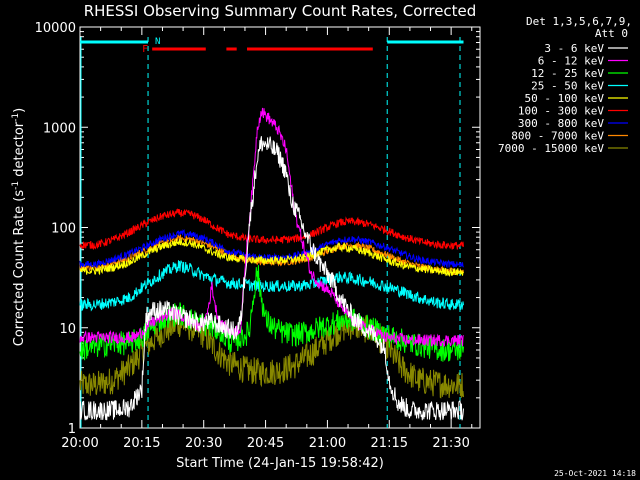 Image resolution: width=640 pixels, height=480 pixels. Describe the element at coordinates (72, 429) in the screenshot. I see `y-tick-label: 1` at that location.